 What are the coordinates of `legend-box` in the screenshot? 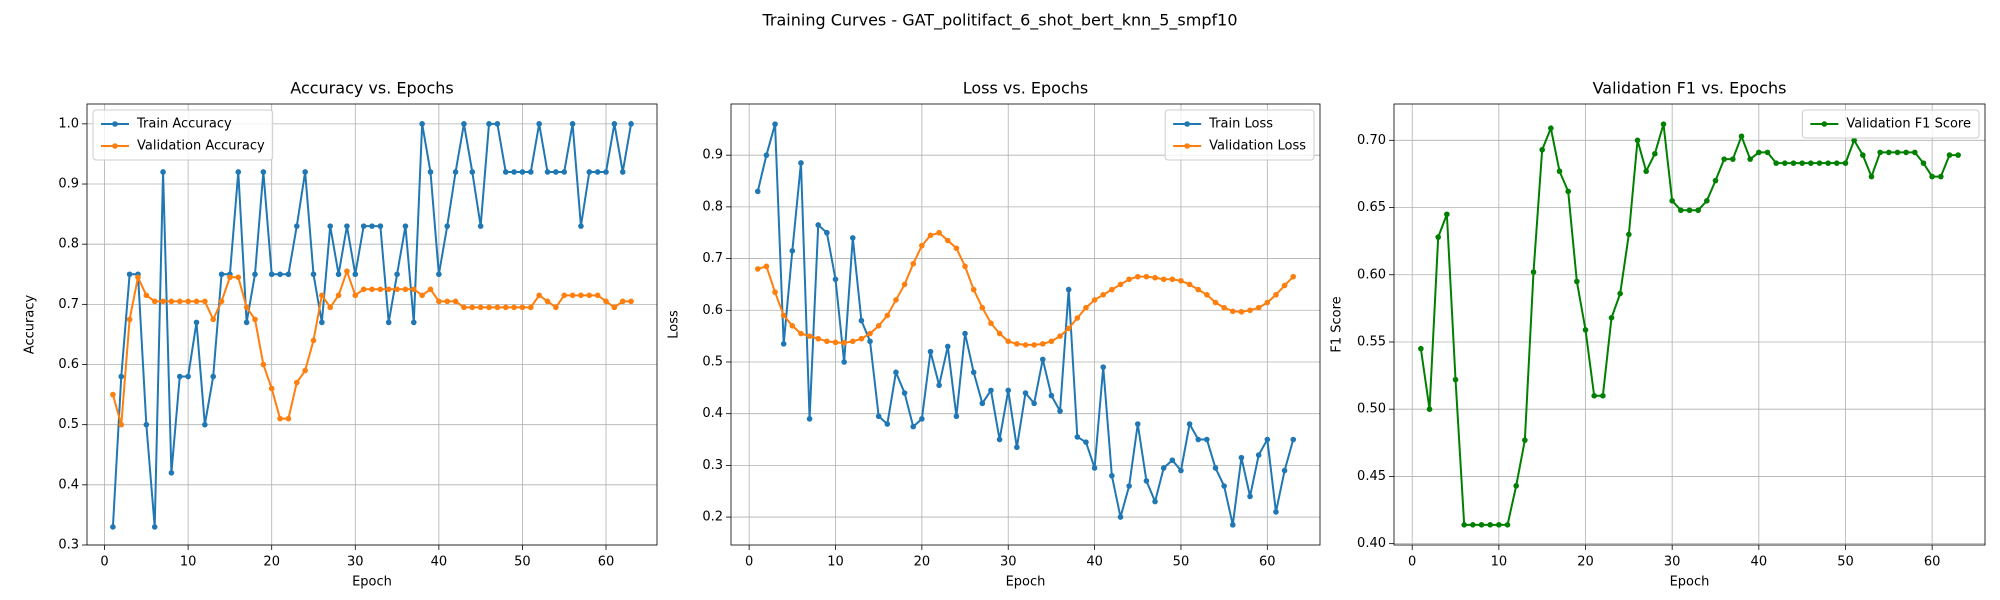 It's located at (1890, 124).